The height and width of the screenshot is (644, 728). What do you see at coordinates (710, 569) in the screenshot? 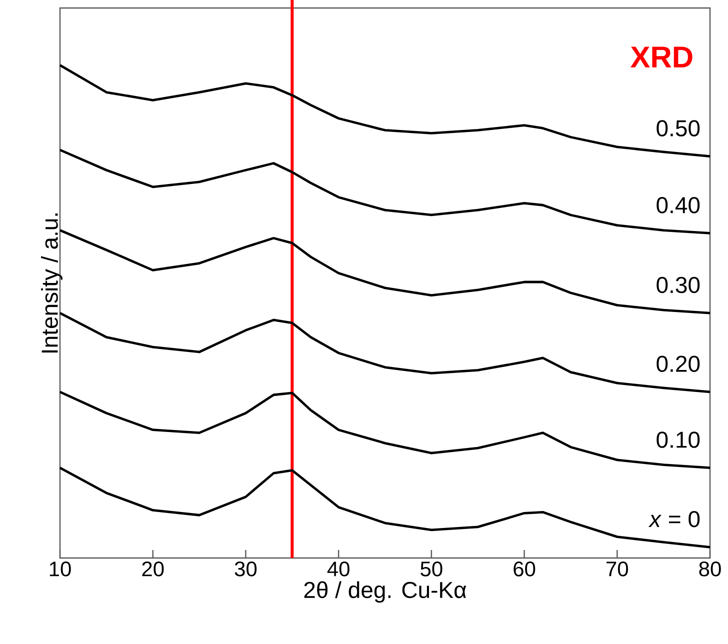
I see `x-tick-label: 80` at bounding box center [710, 569].